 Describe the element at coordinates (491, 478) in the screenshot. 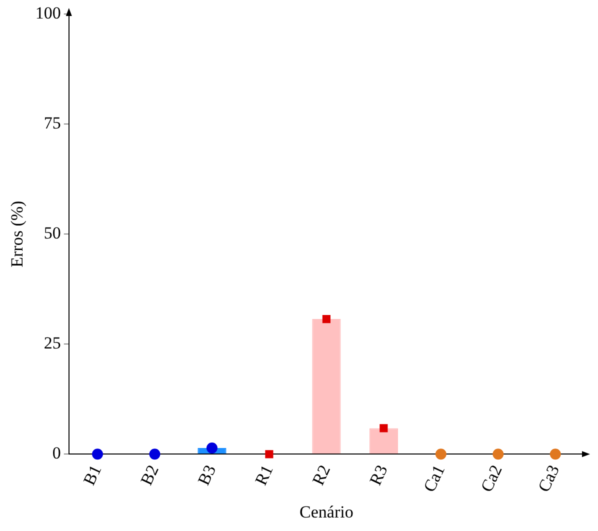

I see `x-tick-label: Ca2` at that location.